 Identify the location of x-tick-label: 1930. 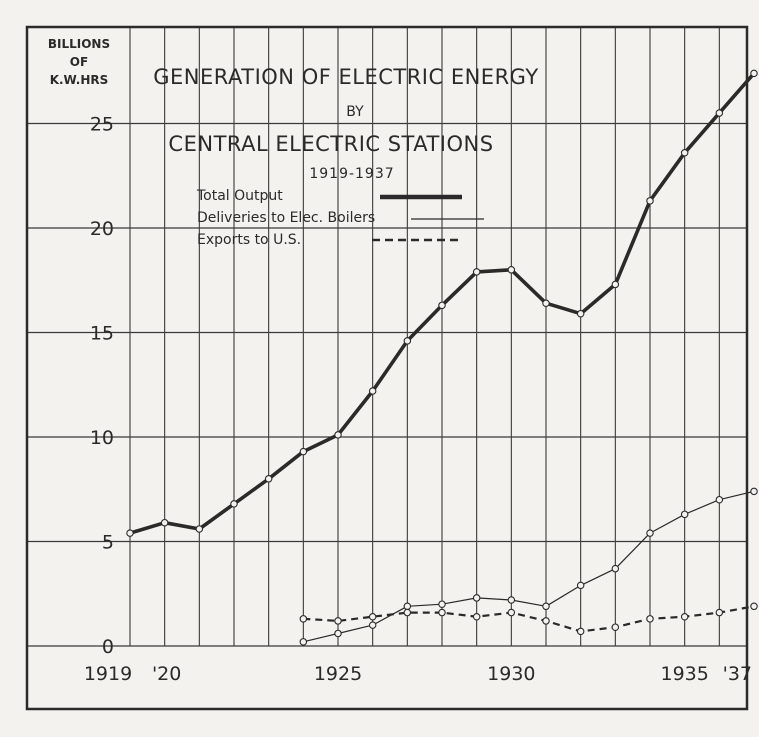
(511, 674).